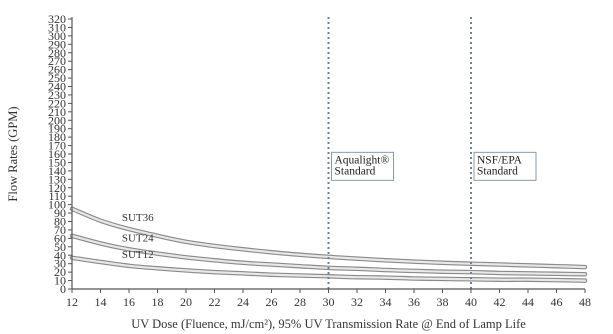 This screenshot has width=613, height=334. I want to click on y-tick-label: 10, so click(60, 281).